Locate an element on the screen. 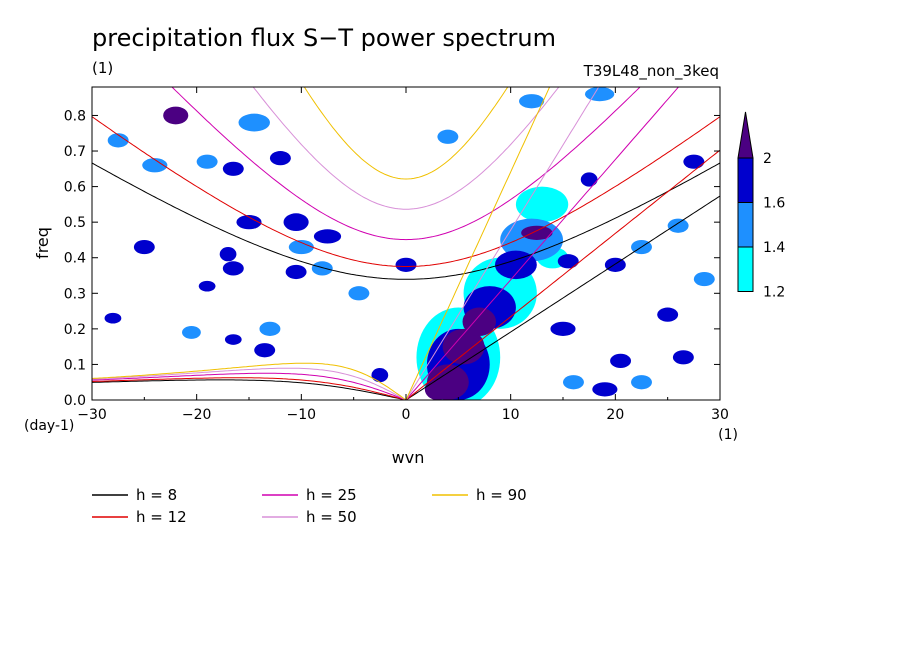  y-unit-label: (day-1) is located at coordinates (49, 426).